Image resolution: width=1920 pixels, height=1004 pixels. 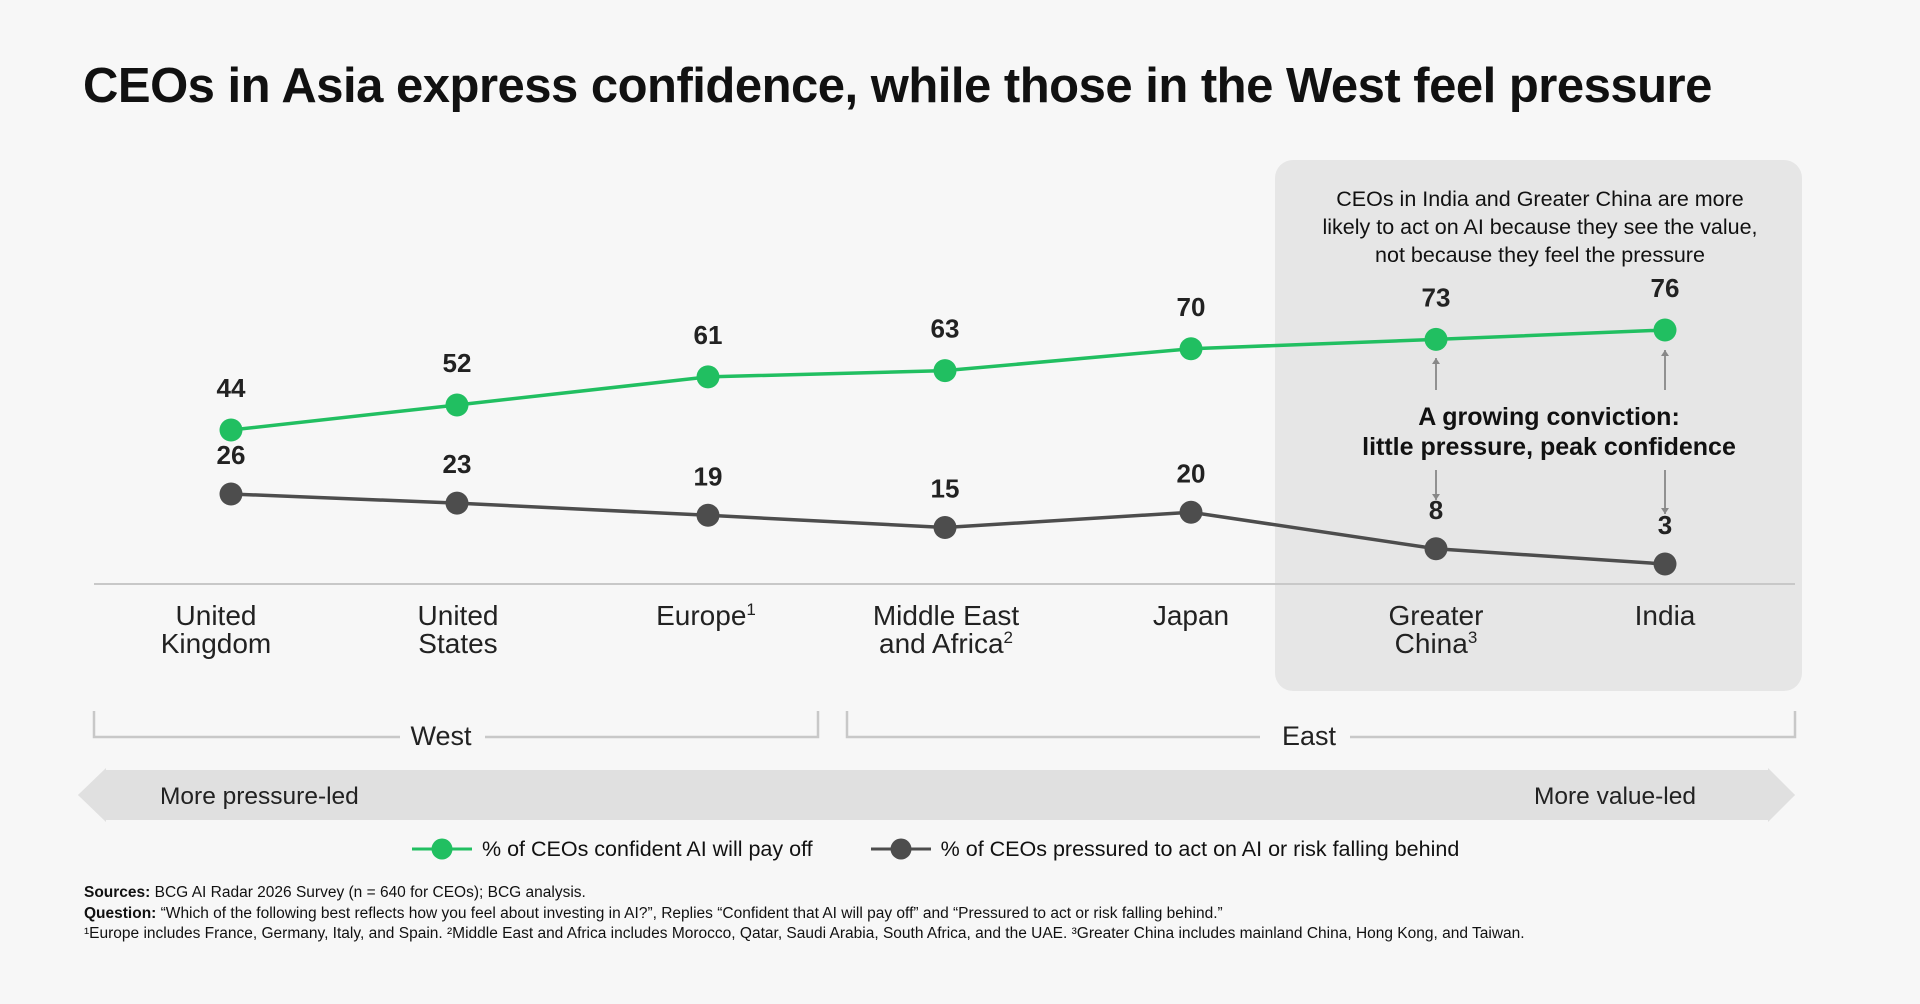 What do you see at coordinates (708, 476) in the screenshot?
I see `data-label-pressured: 19` at bounding box center [708, 476].